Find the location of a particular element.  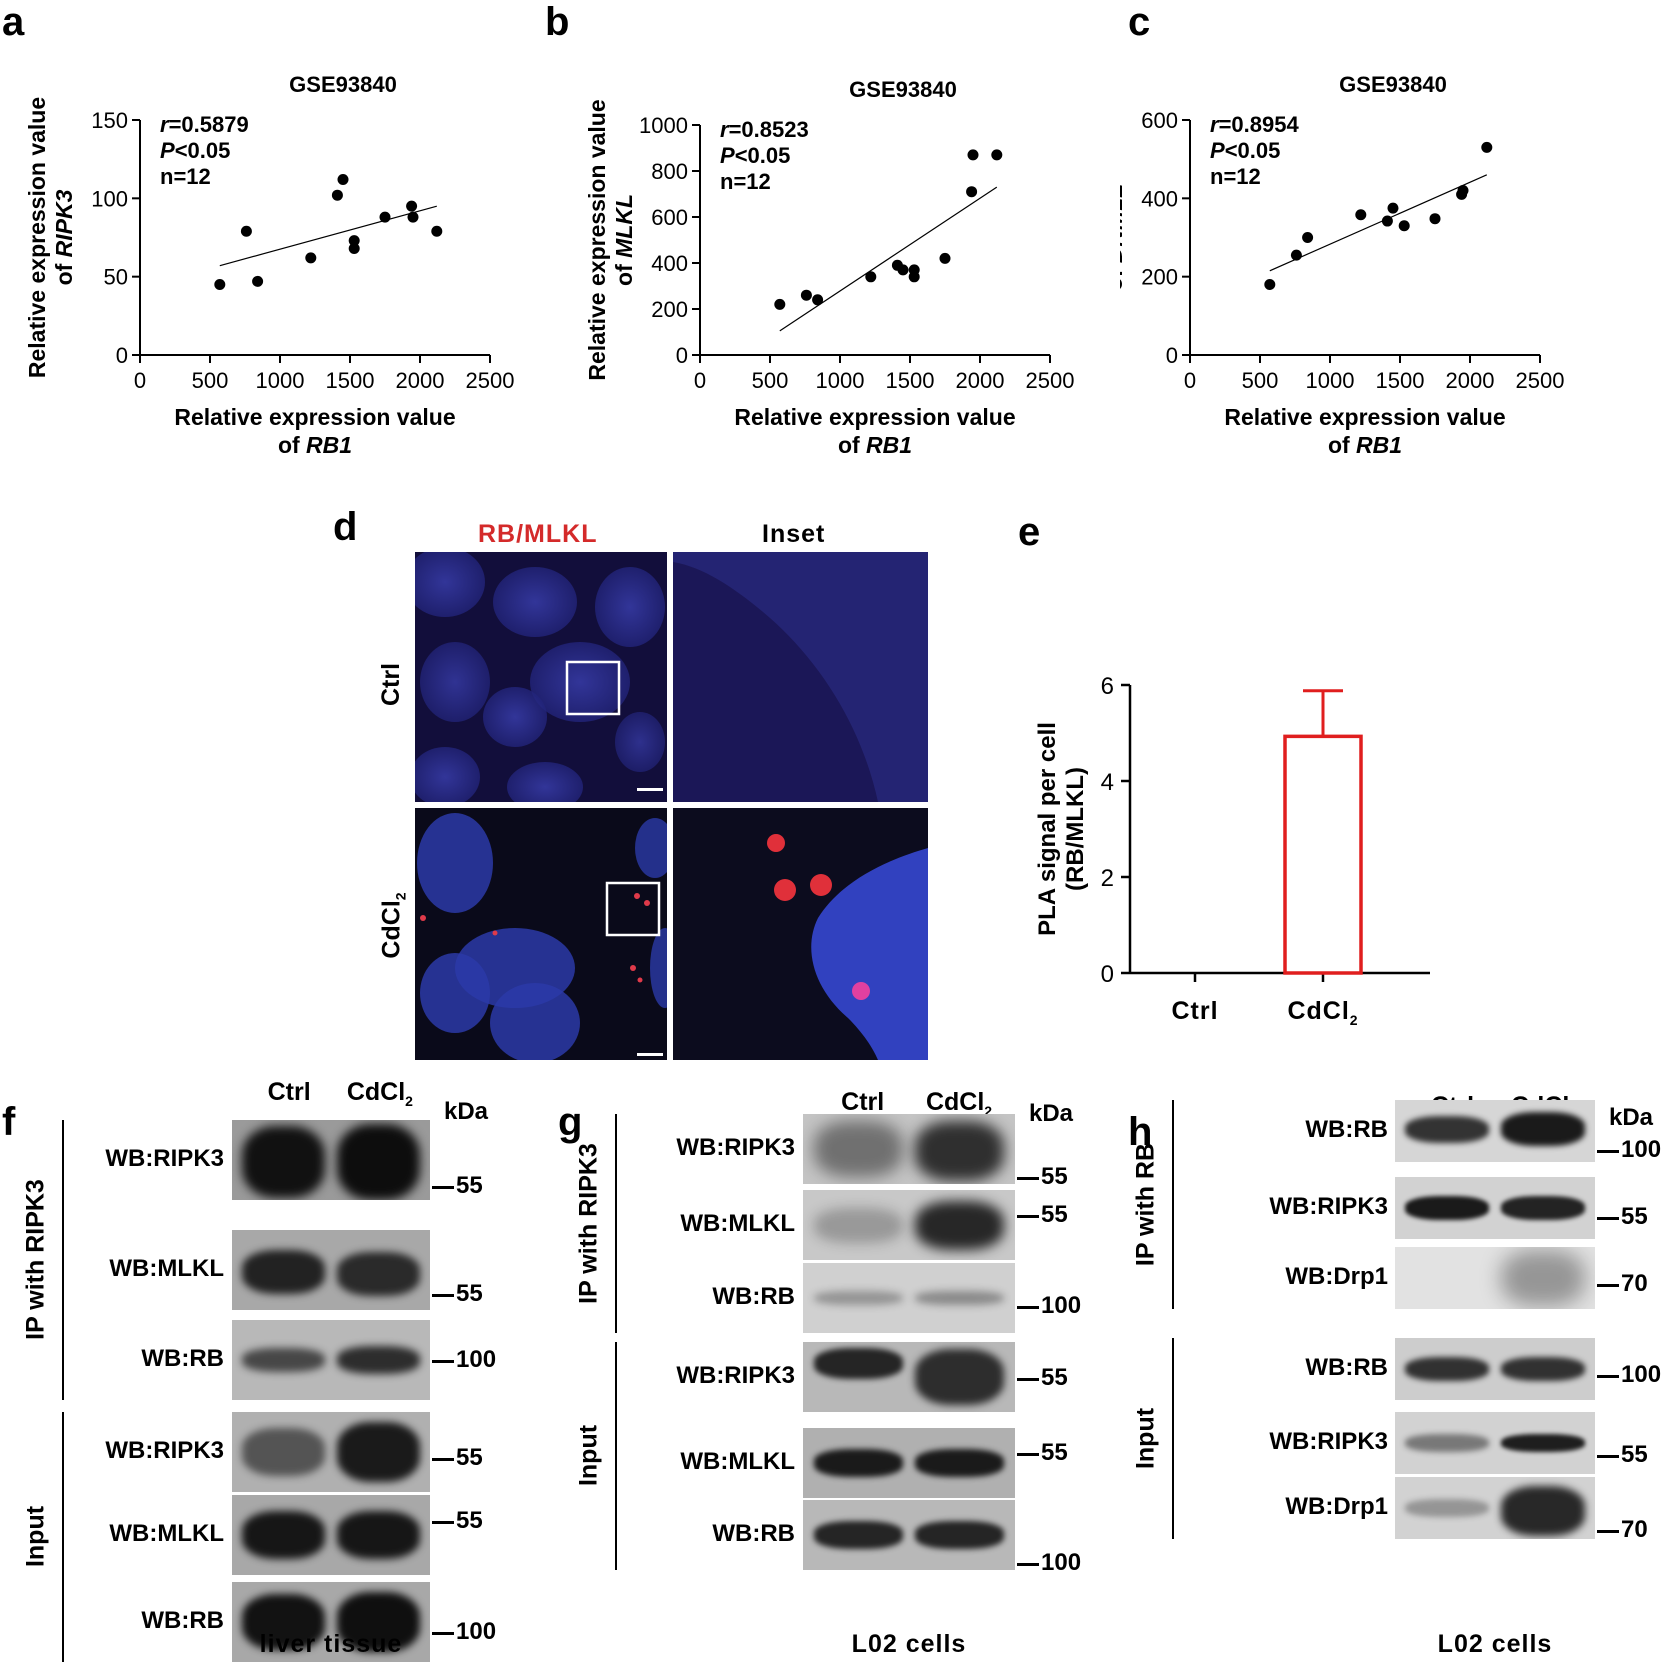

d-row-label-ctrl: Ctrl is located at coordinates (391, 684).